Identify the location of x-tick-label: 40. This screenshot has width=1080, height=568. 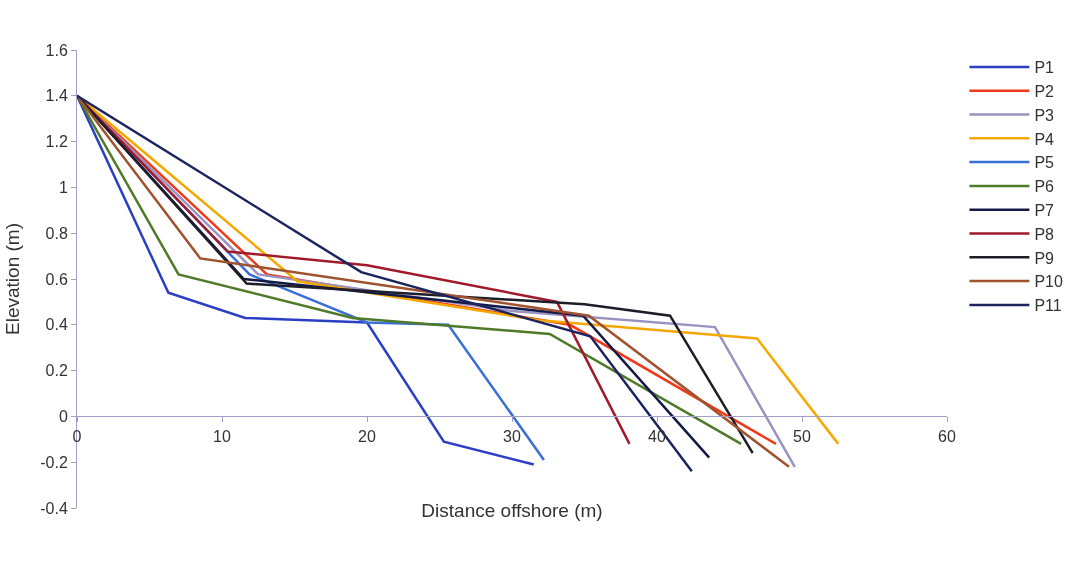
(657, 436).